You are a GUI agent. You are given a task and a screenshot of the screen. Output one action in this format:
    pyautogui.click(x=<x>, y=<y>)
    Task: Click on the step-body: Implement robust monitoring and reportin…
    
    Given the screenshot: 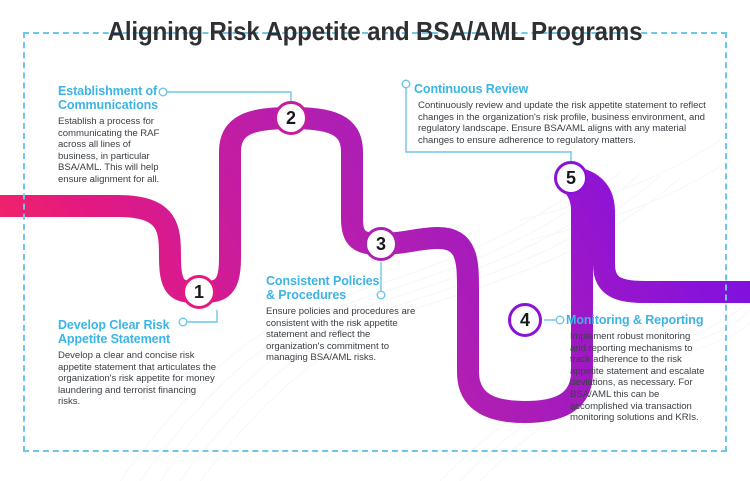 What is the action you would take?
    pyautogui.click(x=637, y=377)
    